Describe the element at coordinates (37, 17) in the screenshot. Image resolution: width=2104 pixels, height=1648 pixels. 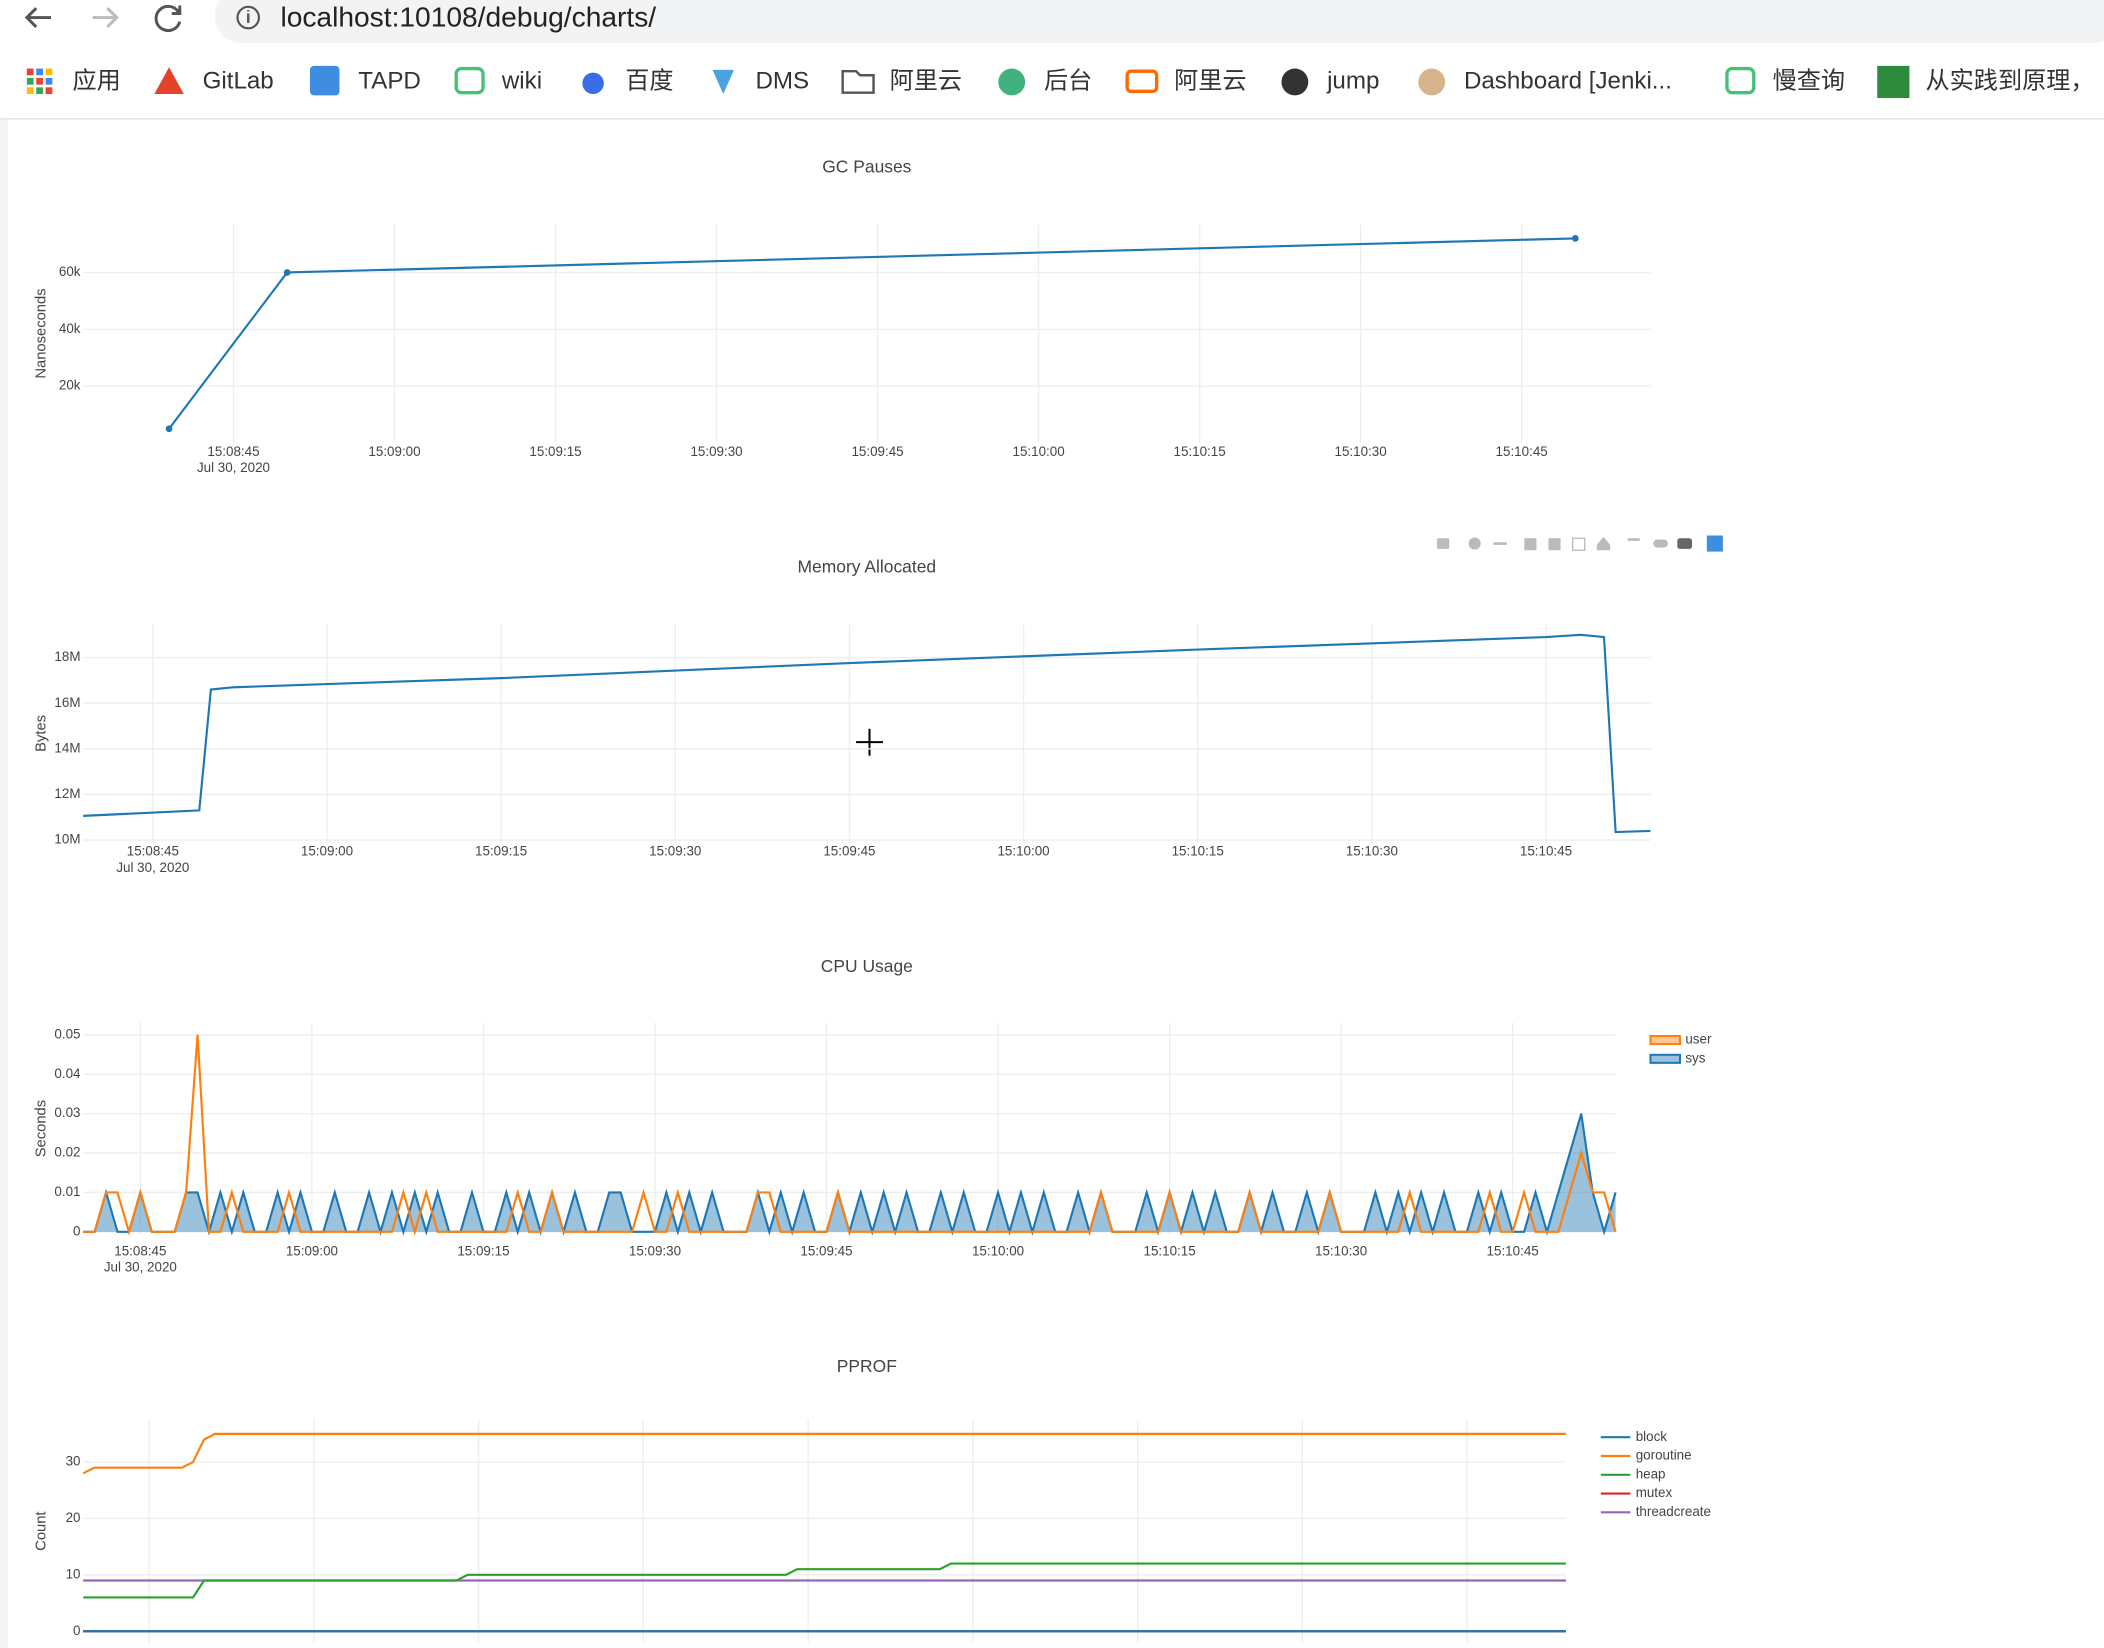
I see `back-button` at that location.